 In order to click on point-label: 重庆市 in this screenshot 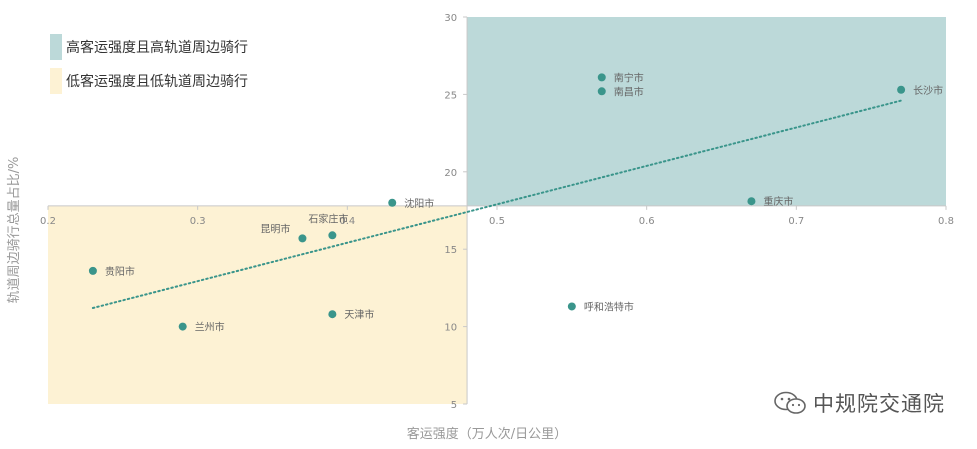, I will do `click(778, 201)`.